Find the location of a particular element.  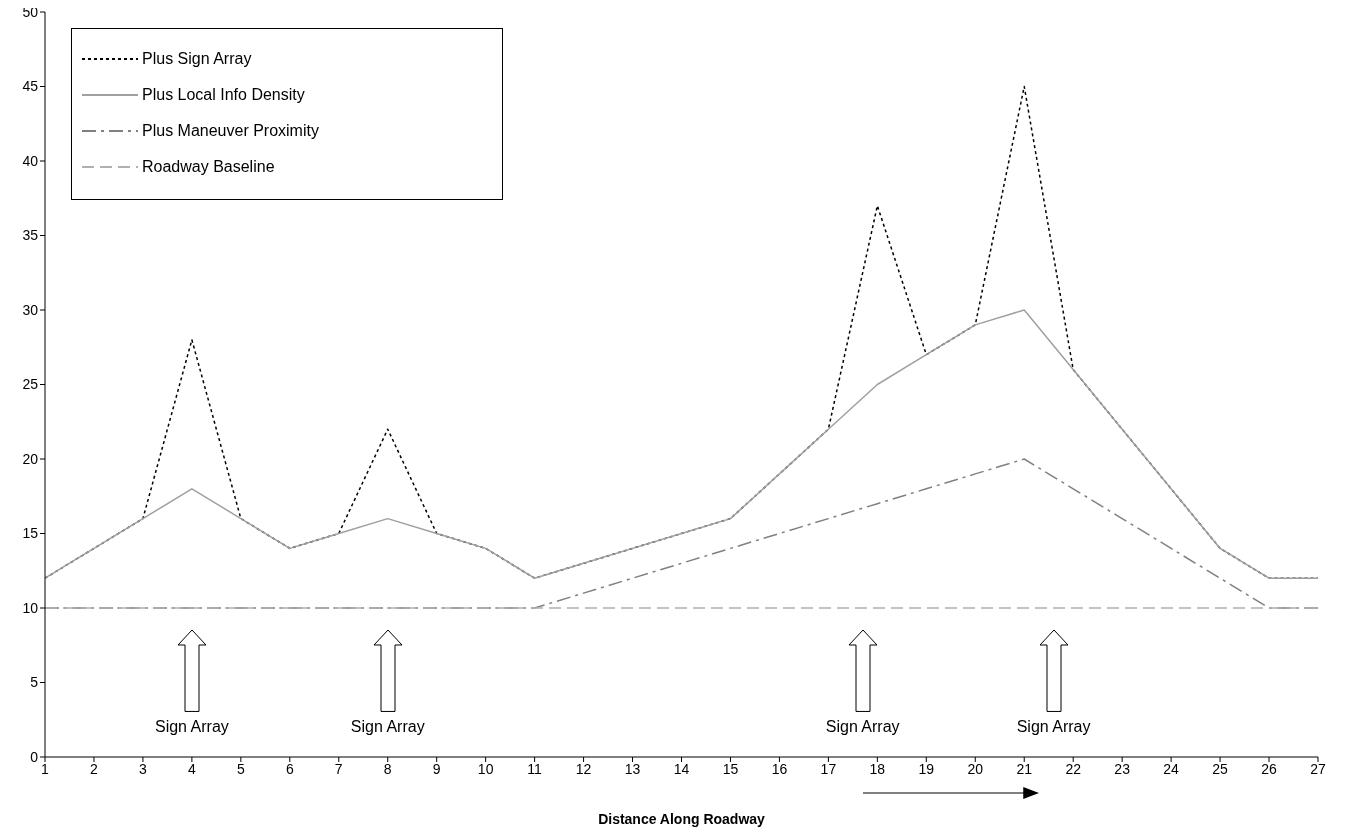

x-tick-label: 23 is located at coordinates (1122, 768).